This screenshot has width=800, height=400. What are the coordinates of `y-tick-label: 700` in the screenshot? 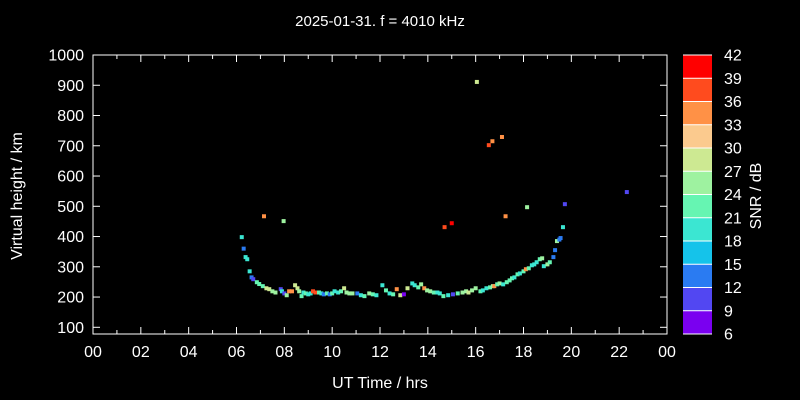 It's located at (70, 146).